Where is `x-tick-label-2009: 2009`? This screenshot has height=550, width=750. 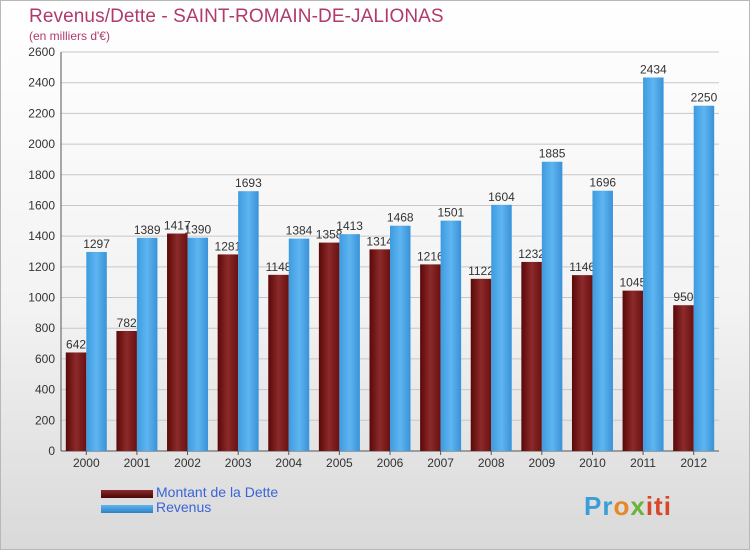 x-tick-label-2009: 2009 is located at coordinates (541, 463).